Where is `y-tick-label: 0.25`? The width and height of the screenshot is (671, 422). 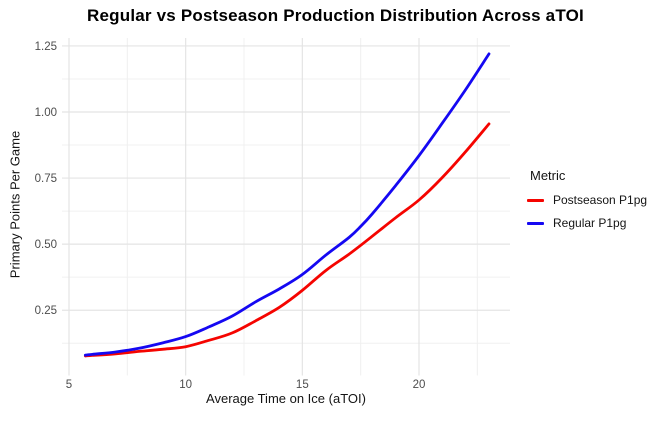
y-tick-label: 0.25 is located at coordinates (46, 311).